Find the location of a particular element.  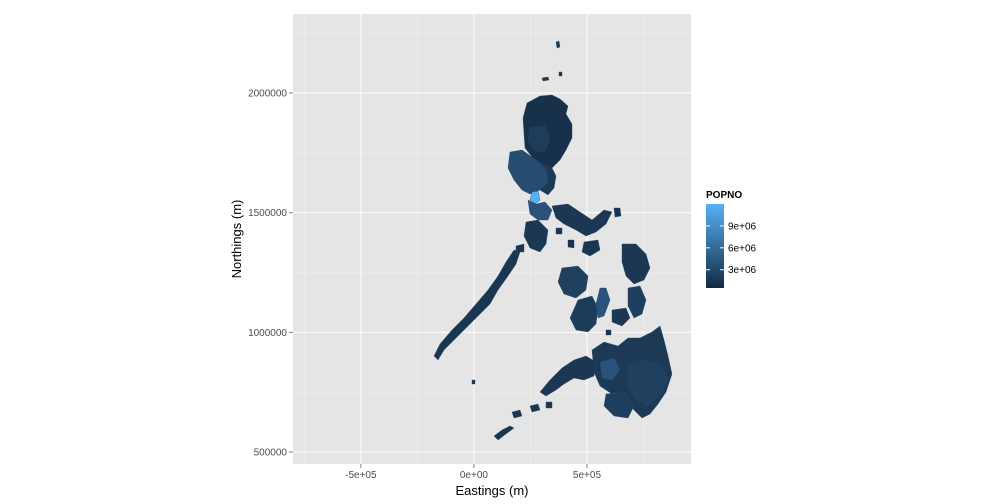

legend: POPNO 3e+06 6e+06 9e+06 is located at coordinates (731, 239).